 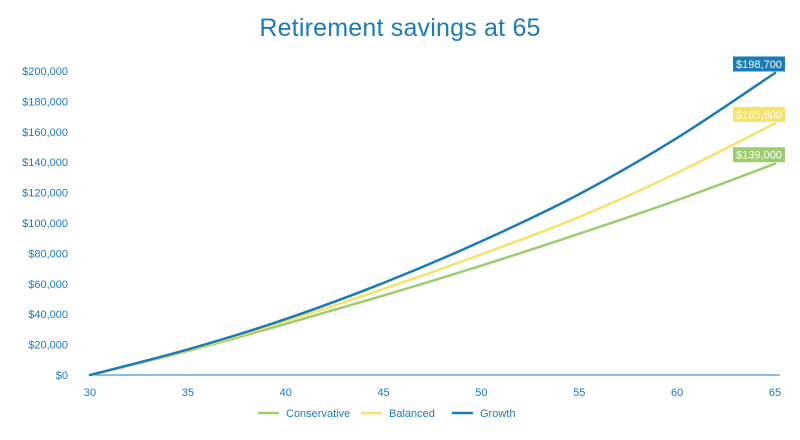 What do you see at coordinates (579, 393) in the screenshot?
I see `x-tick-label: 55` at bounding box center [579, 393].